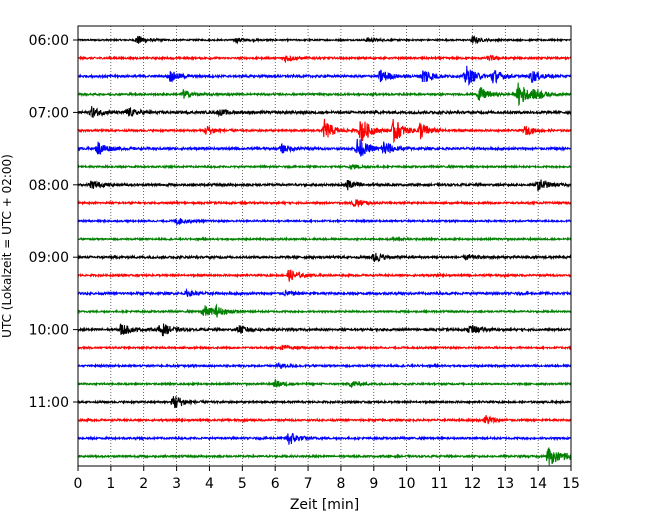 This screenshot has height=520, width=650. Describe the element at coordinates (209, 484) in the screenshot. I see `x-tick-label: 4` at that location.